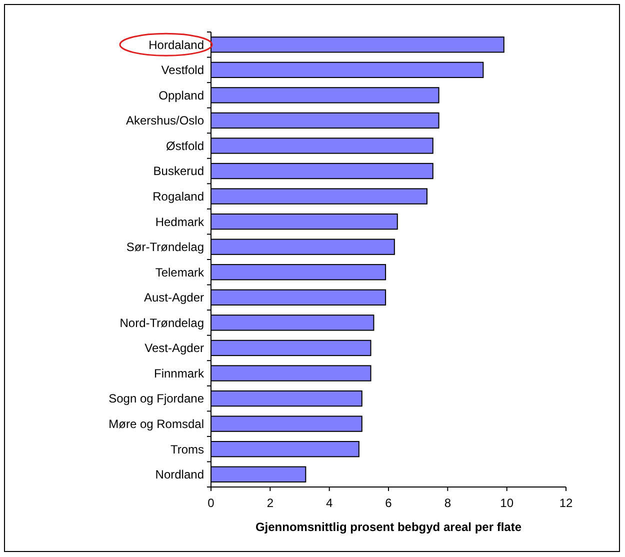  I want to click on x-tick-label: 8, so click(448, 503).